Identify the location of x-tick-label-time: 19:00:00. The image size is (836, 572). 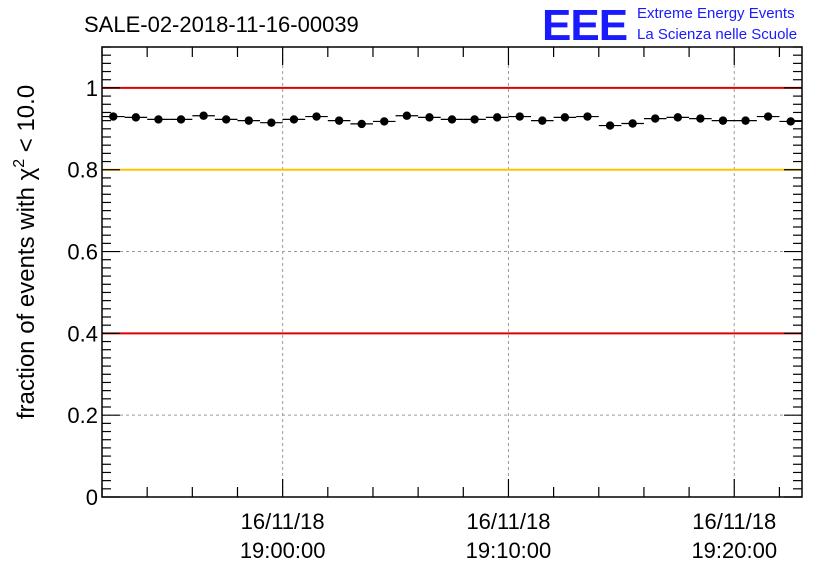
(283, 550).